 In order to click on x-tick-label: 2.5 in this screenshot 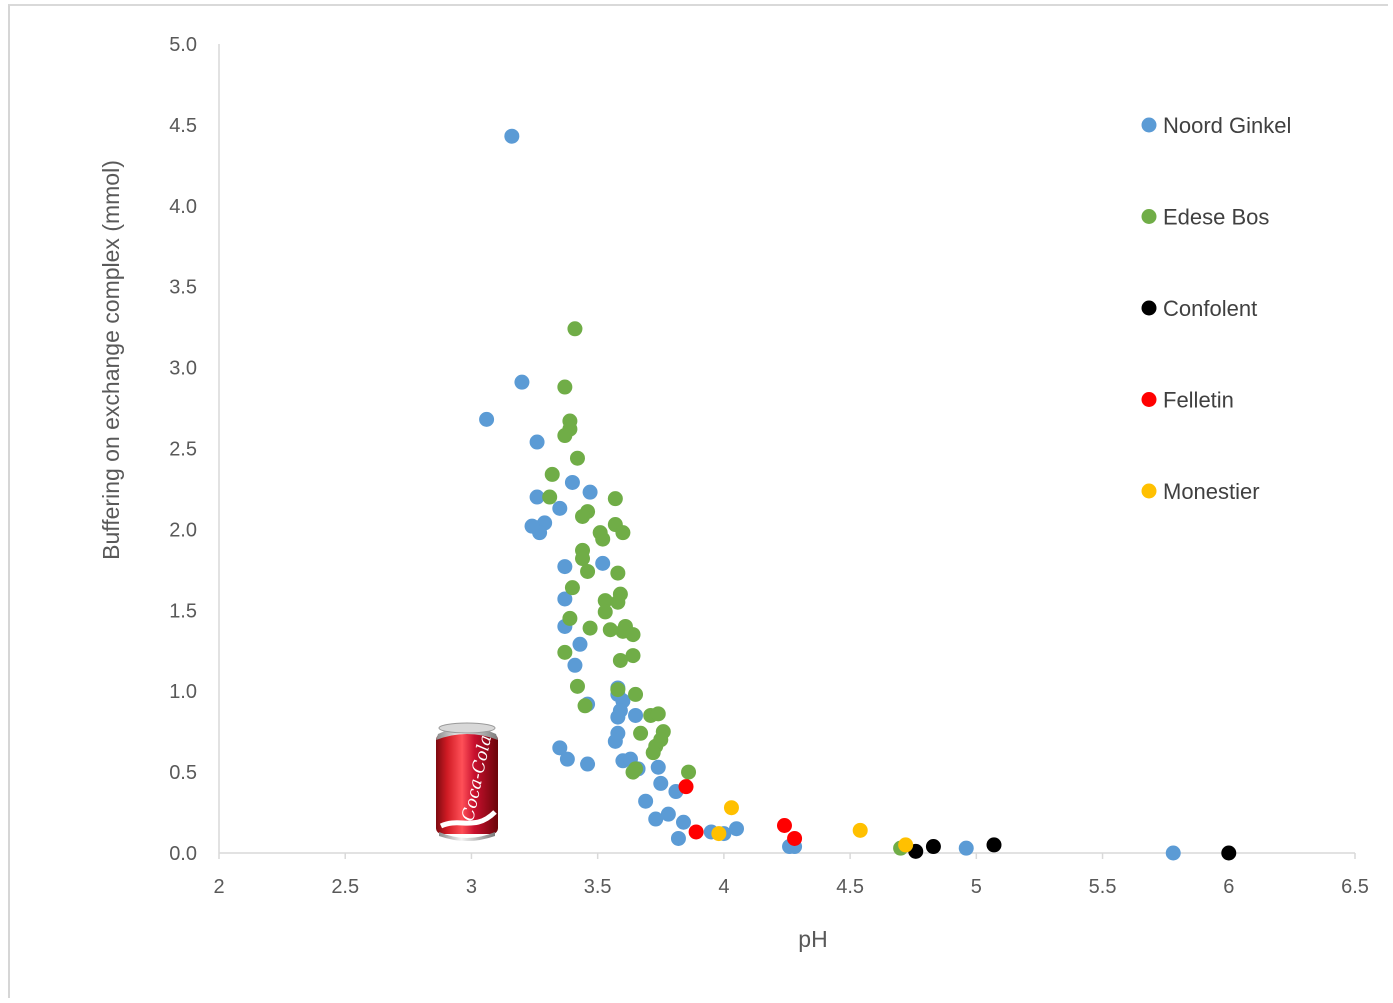, I will do `click(345, 887)`.